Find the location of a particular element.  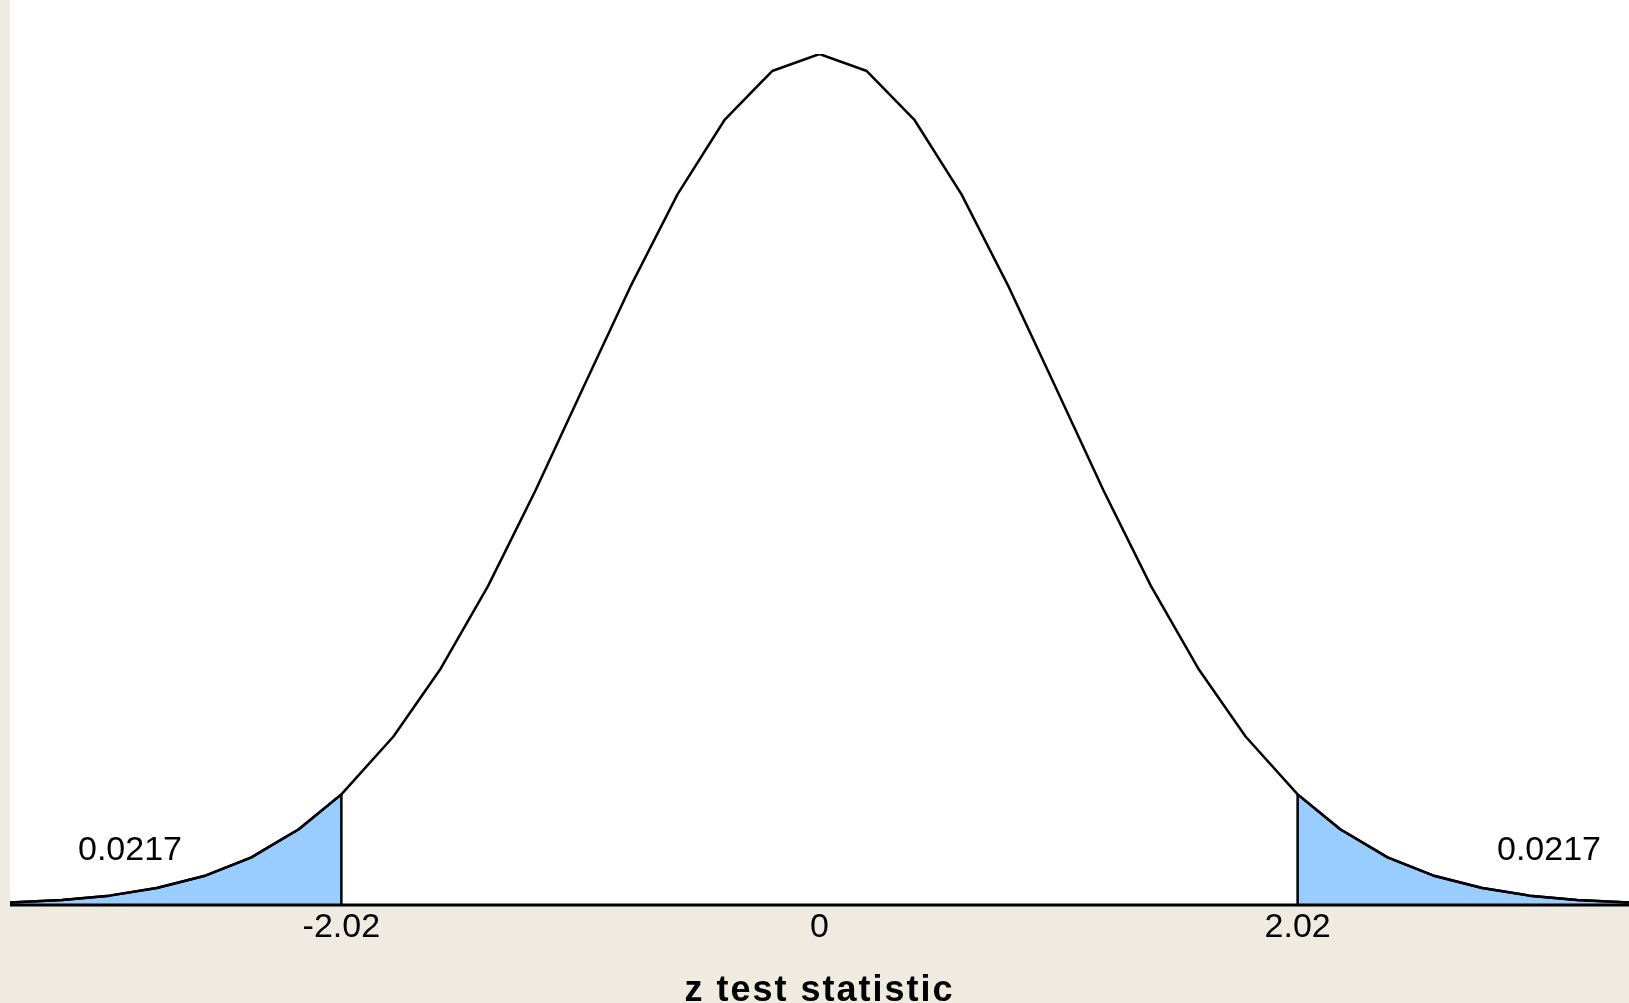

x-tick-label: 2.02 is located at coordinates (1297, 925).